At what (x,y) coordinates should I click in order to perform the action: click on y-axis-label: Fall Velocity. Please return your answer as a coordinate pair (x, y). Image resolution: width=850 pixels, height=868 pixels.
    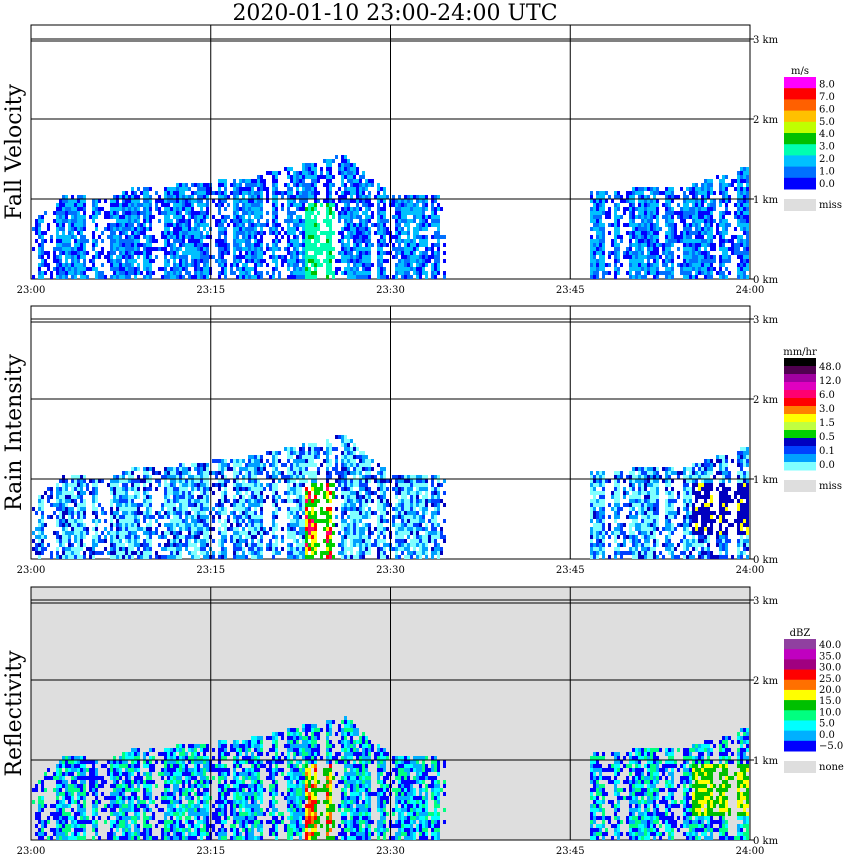
    Looking at the image, I should click on (14, 152).